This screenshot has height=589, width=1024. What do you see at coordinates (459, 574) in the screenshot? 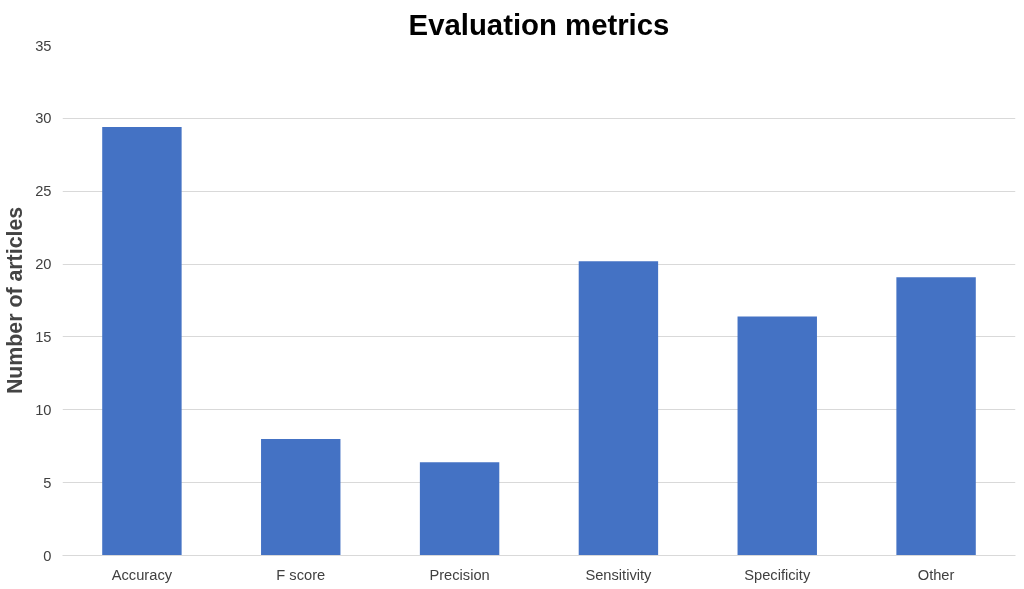
I see `x-tick-label: Precision` at bounding box center [459, 574].